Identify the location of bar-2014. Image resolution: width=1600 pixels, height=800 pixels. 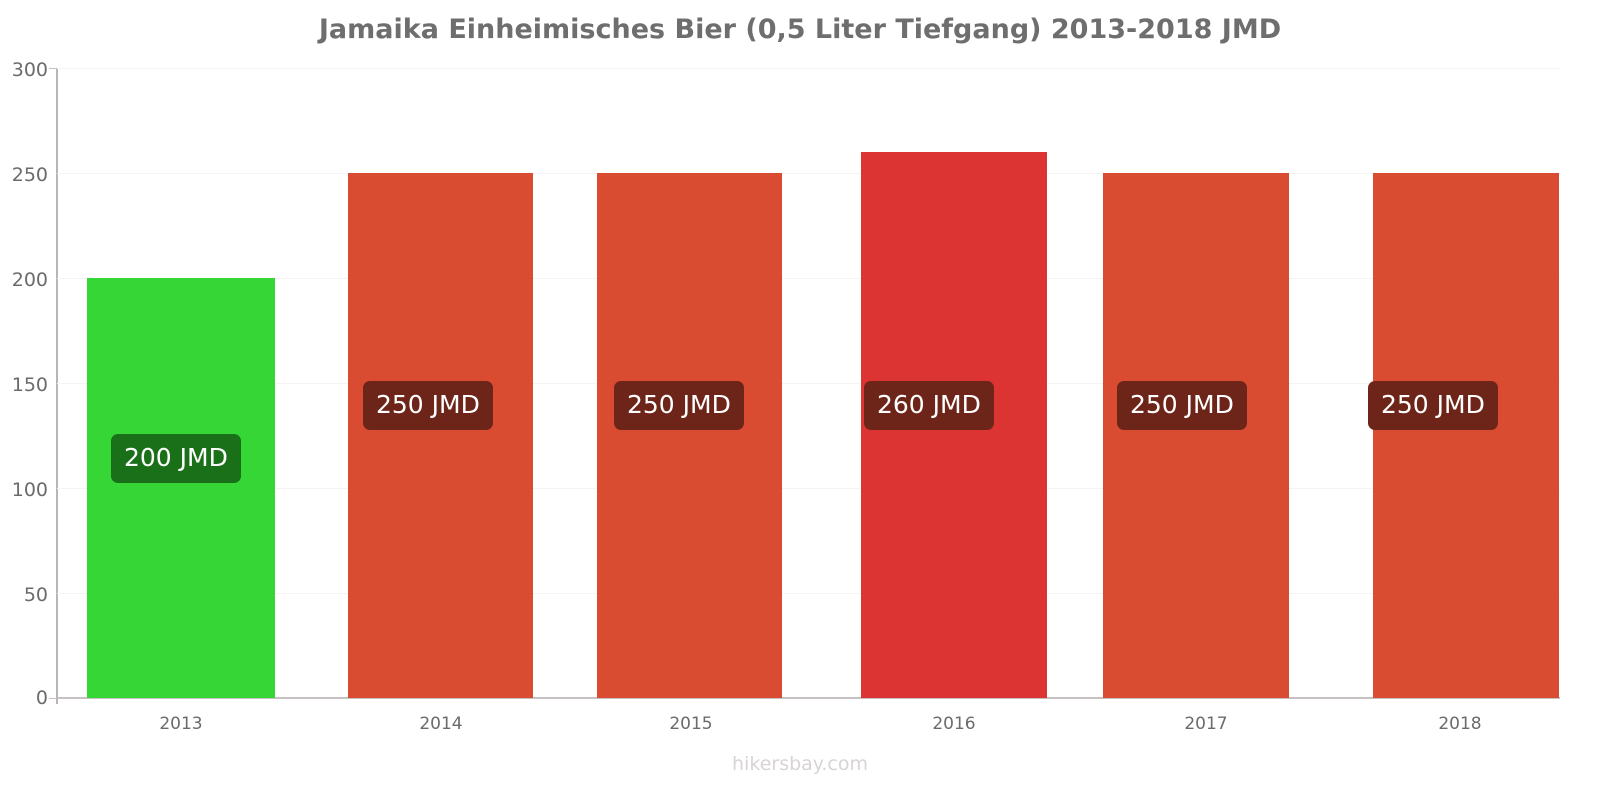
(440, 435).